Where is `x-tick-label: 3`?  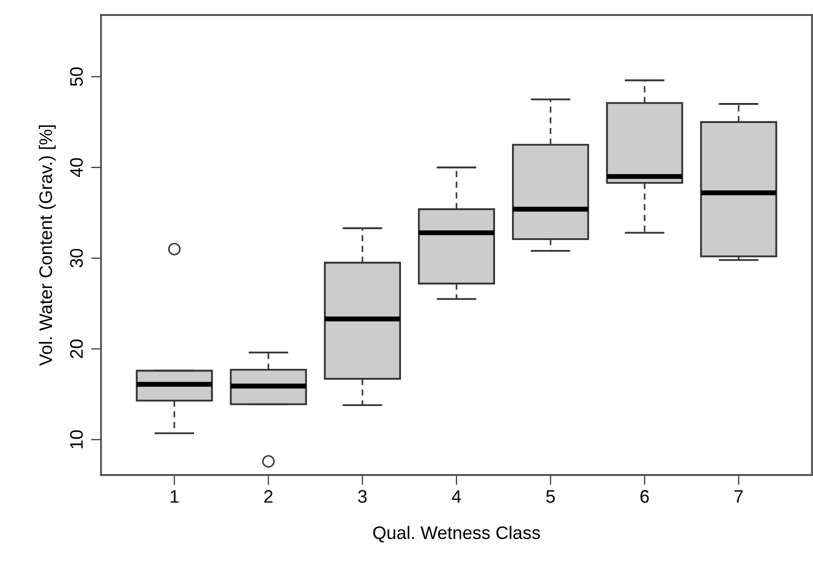 x-tick-label: 3 is located at coordinates (362, 496).